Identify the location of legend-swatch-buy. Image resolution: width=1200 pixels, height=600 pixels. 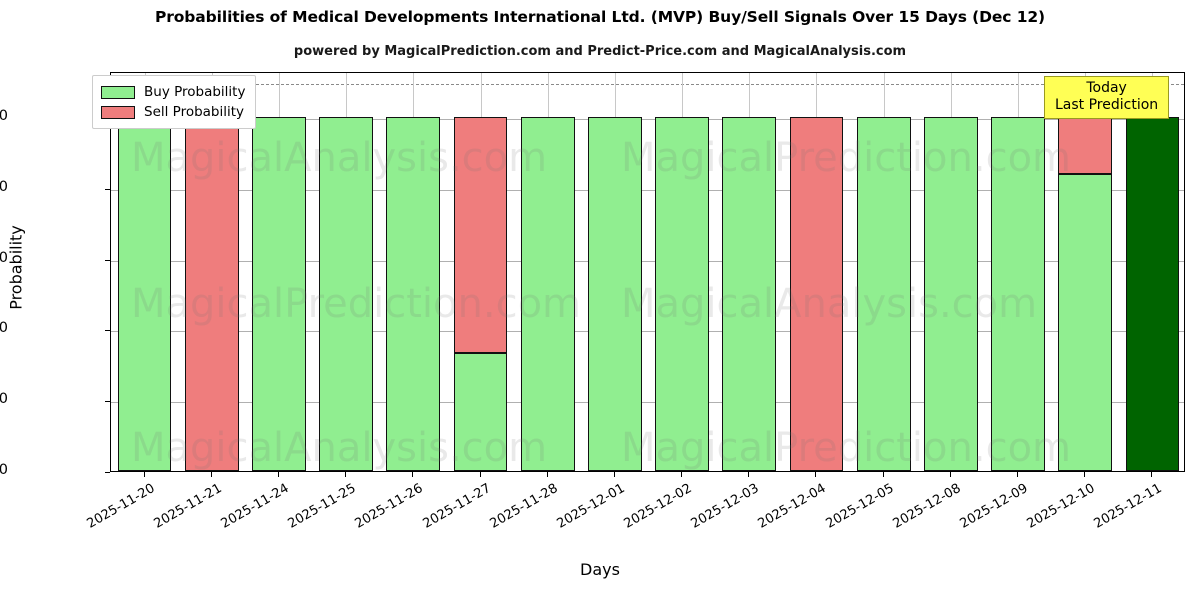
(118, 92).